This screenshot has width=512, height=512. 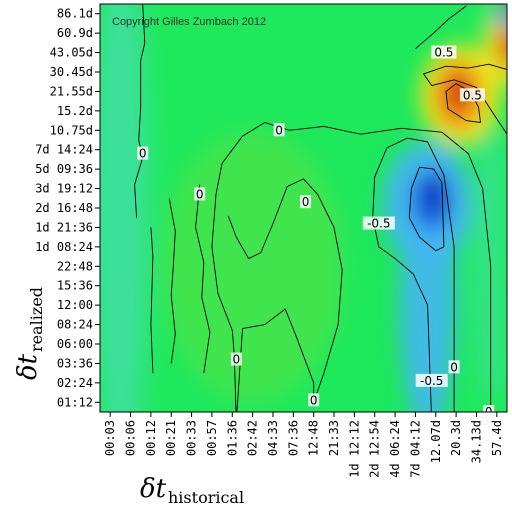 I want to click on y-tick-label: 1d 08:24, so click(x=64, y=247).